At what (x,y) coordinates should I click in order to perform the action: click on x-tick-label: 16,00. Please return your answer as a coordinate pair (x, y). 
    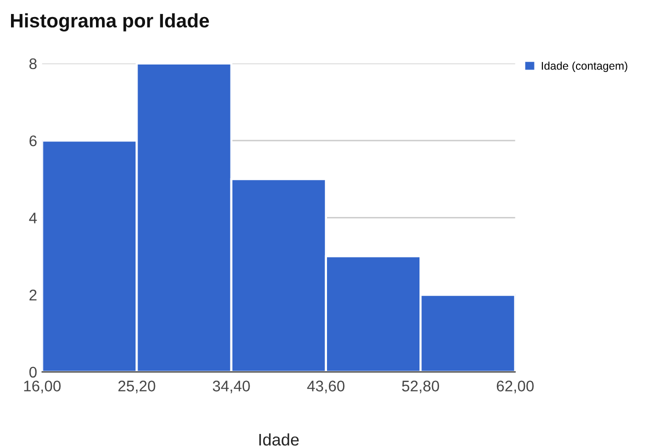
    Looking at the image, I should click on (42, 387).